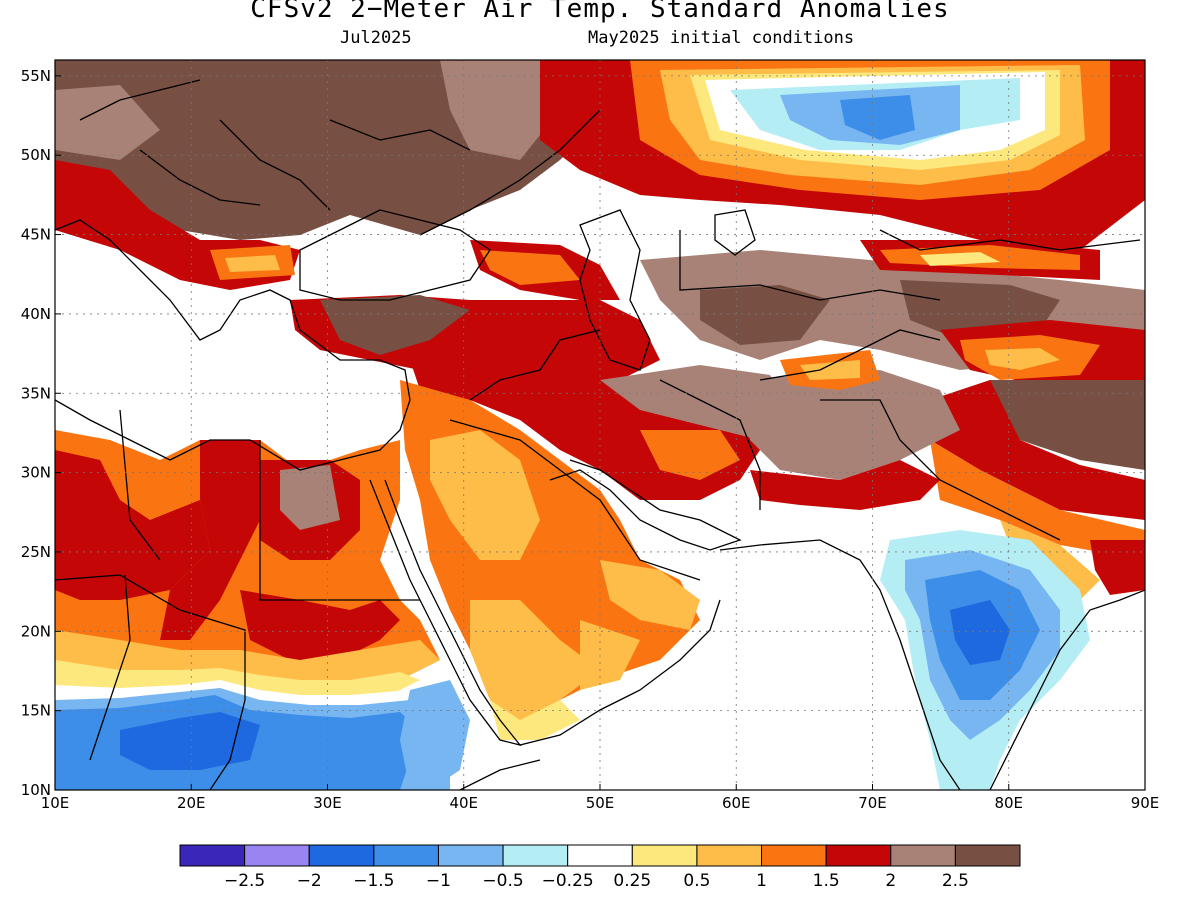 Image resolution: width=1200 pixels, height=900 pixels. I want to click on persian-gulf-coast, so click(645, 505).